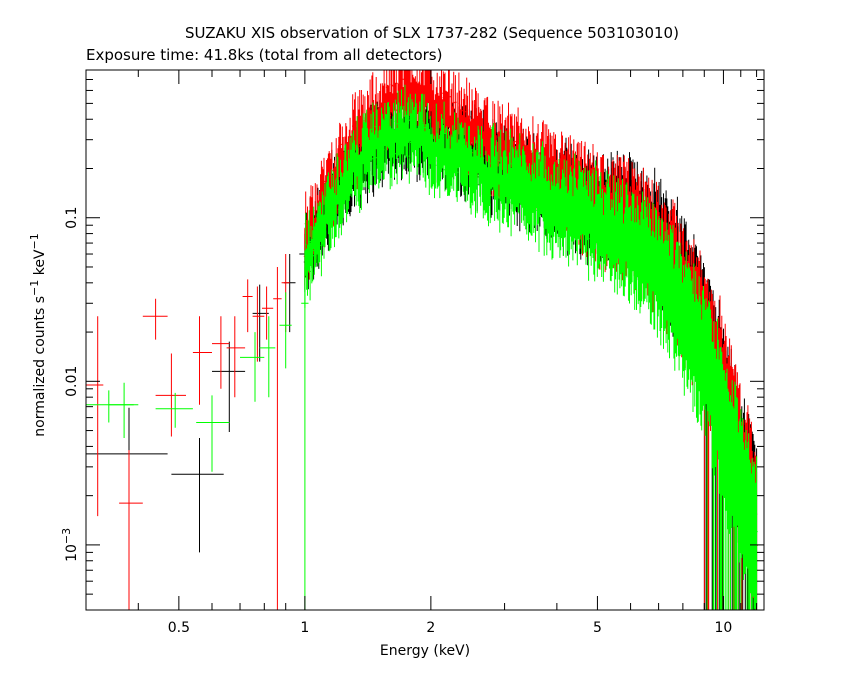  I want to click on x-axis-label: Energy (keV), so click(425, 651).